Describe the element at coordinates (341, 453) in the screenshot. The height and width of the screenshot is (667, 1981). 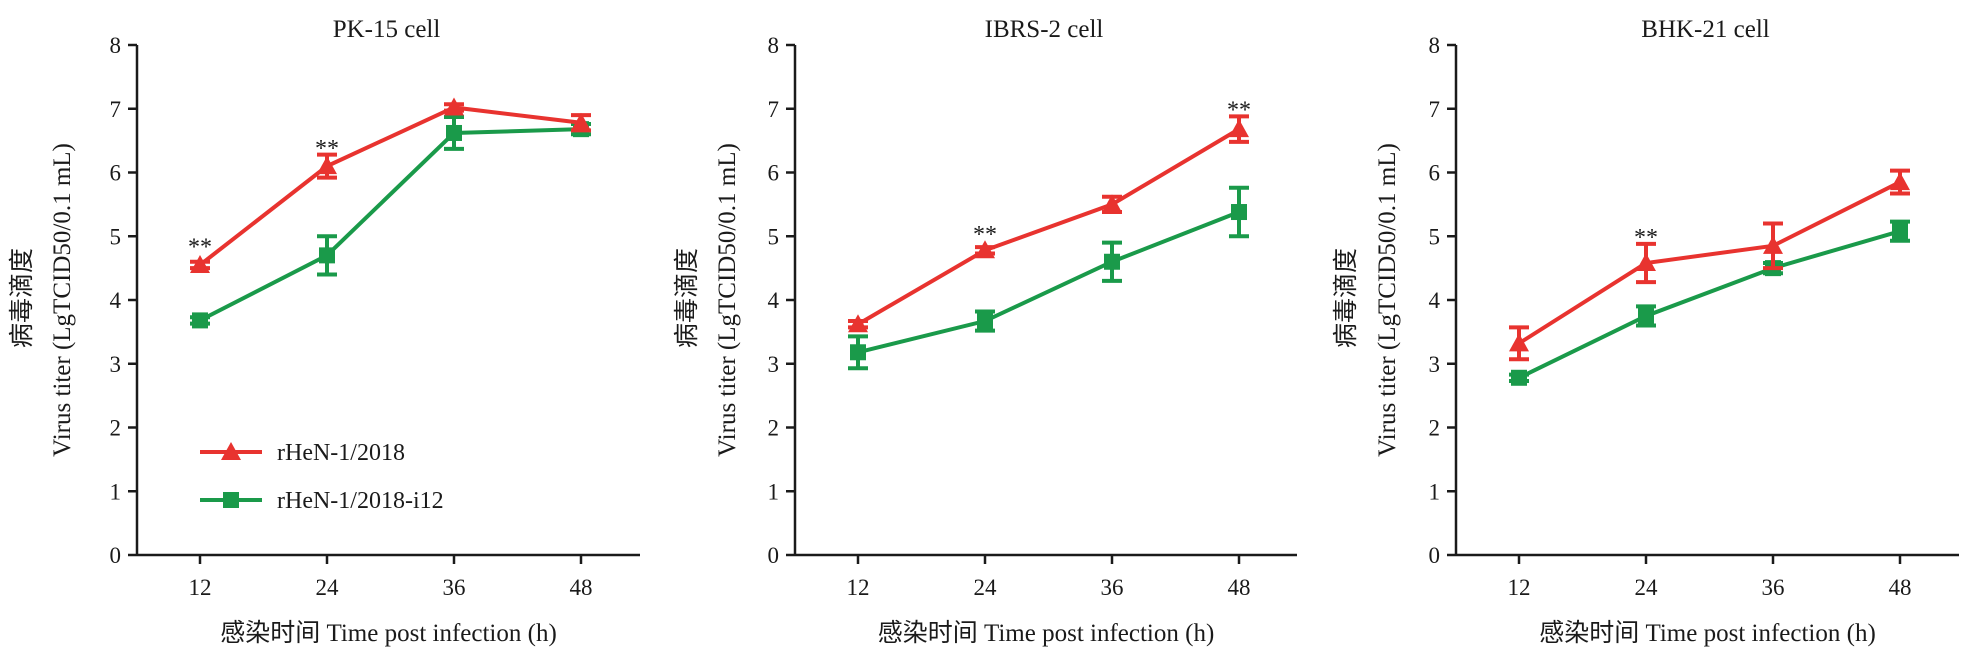
I see `legend-label: rHeN-1/2018` at that location.